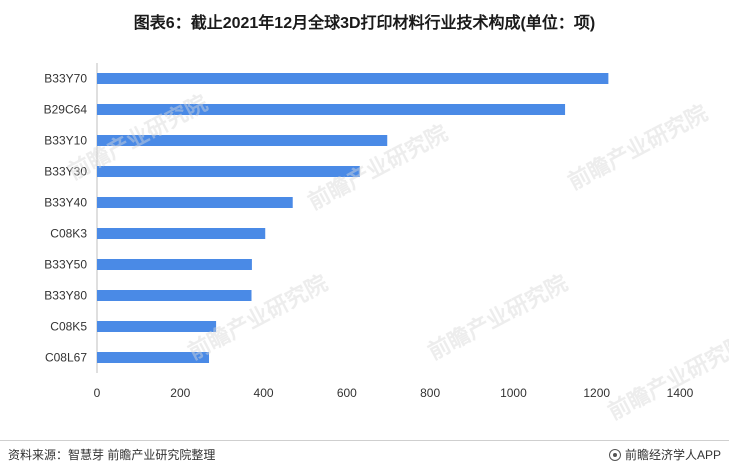 Image resolution: width=729 pixels, height=475 pixels. What do you see at coordinates (364, 23) in the screenshot?
I see `chart-title: 图表6：截止2021年12月全球3D打印材料行业技术构成(单位：项)` at bounding box center [364, 23].